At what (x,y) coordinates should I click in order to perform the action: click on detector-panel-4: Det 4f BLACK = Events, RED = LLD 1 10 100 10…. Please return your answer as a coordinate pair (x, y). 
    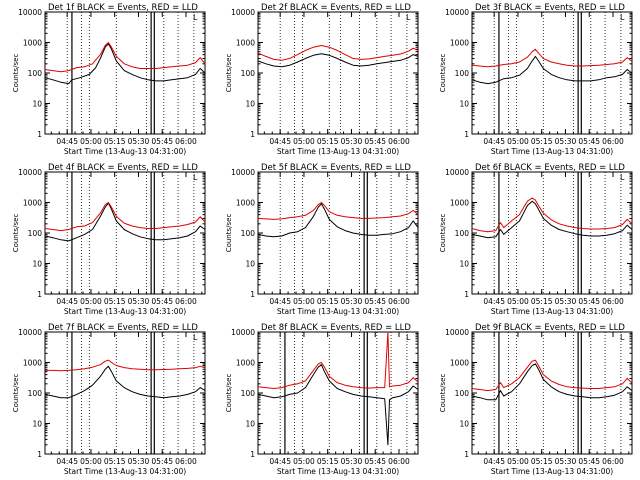
    Looking at the image, I should click on (109, 239).